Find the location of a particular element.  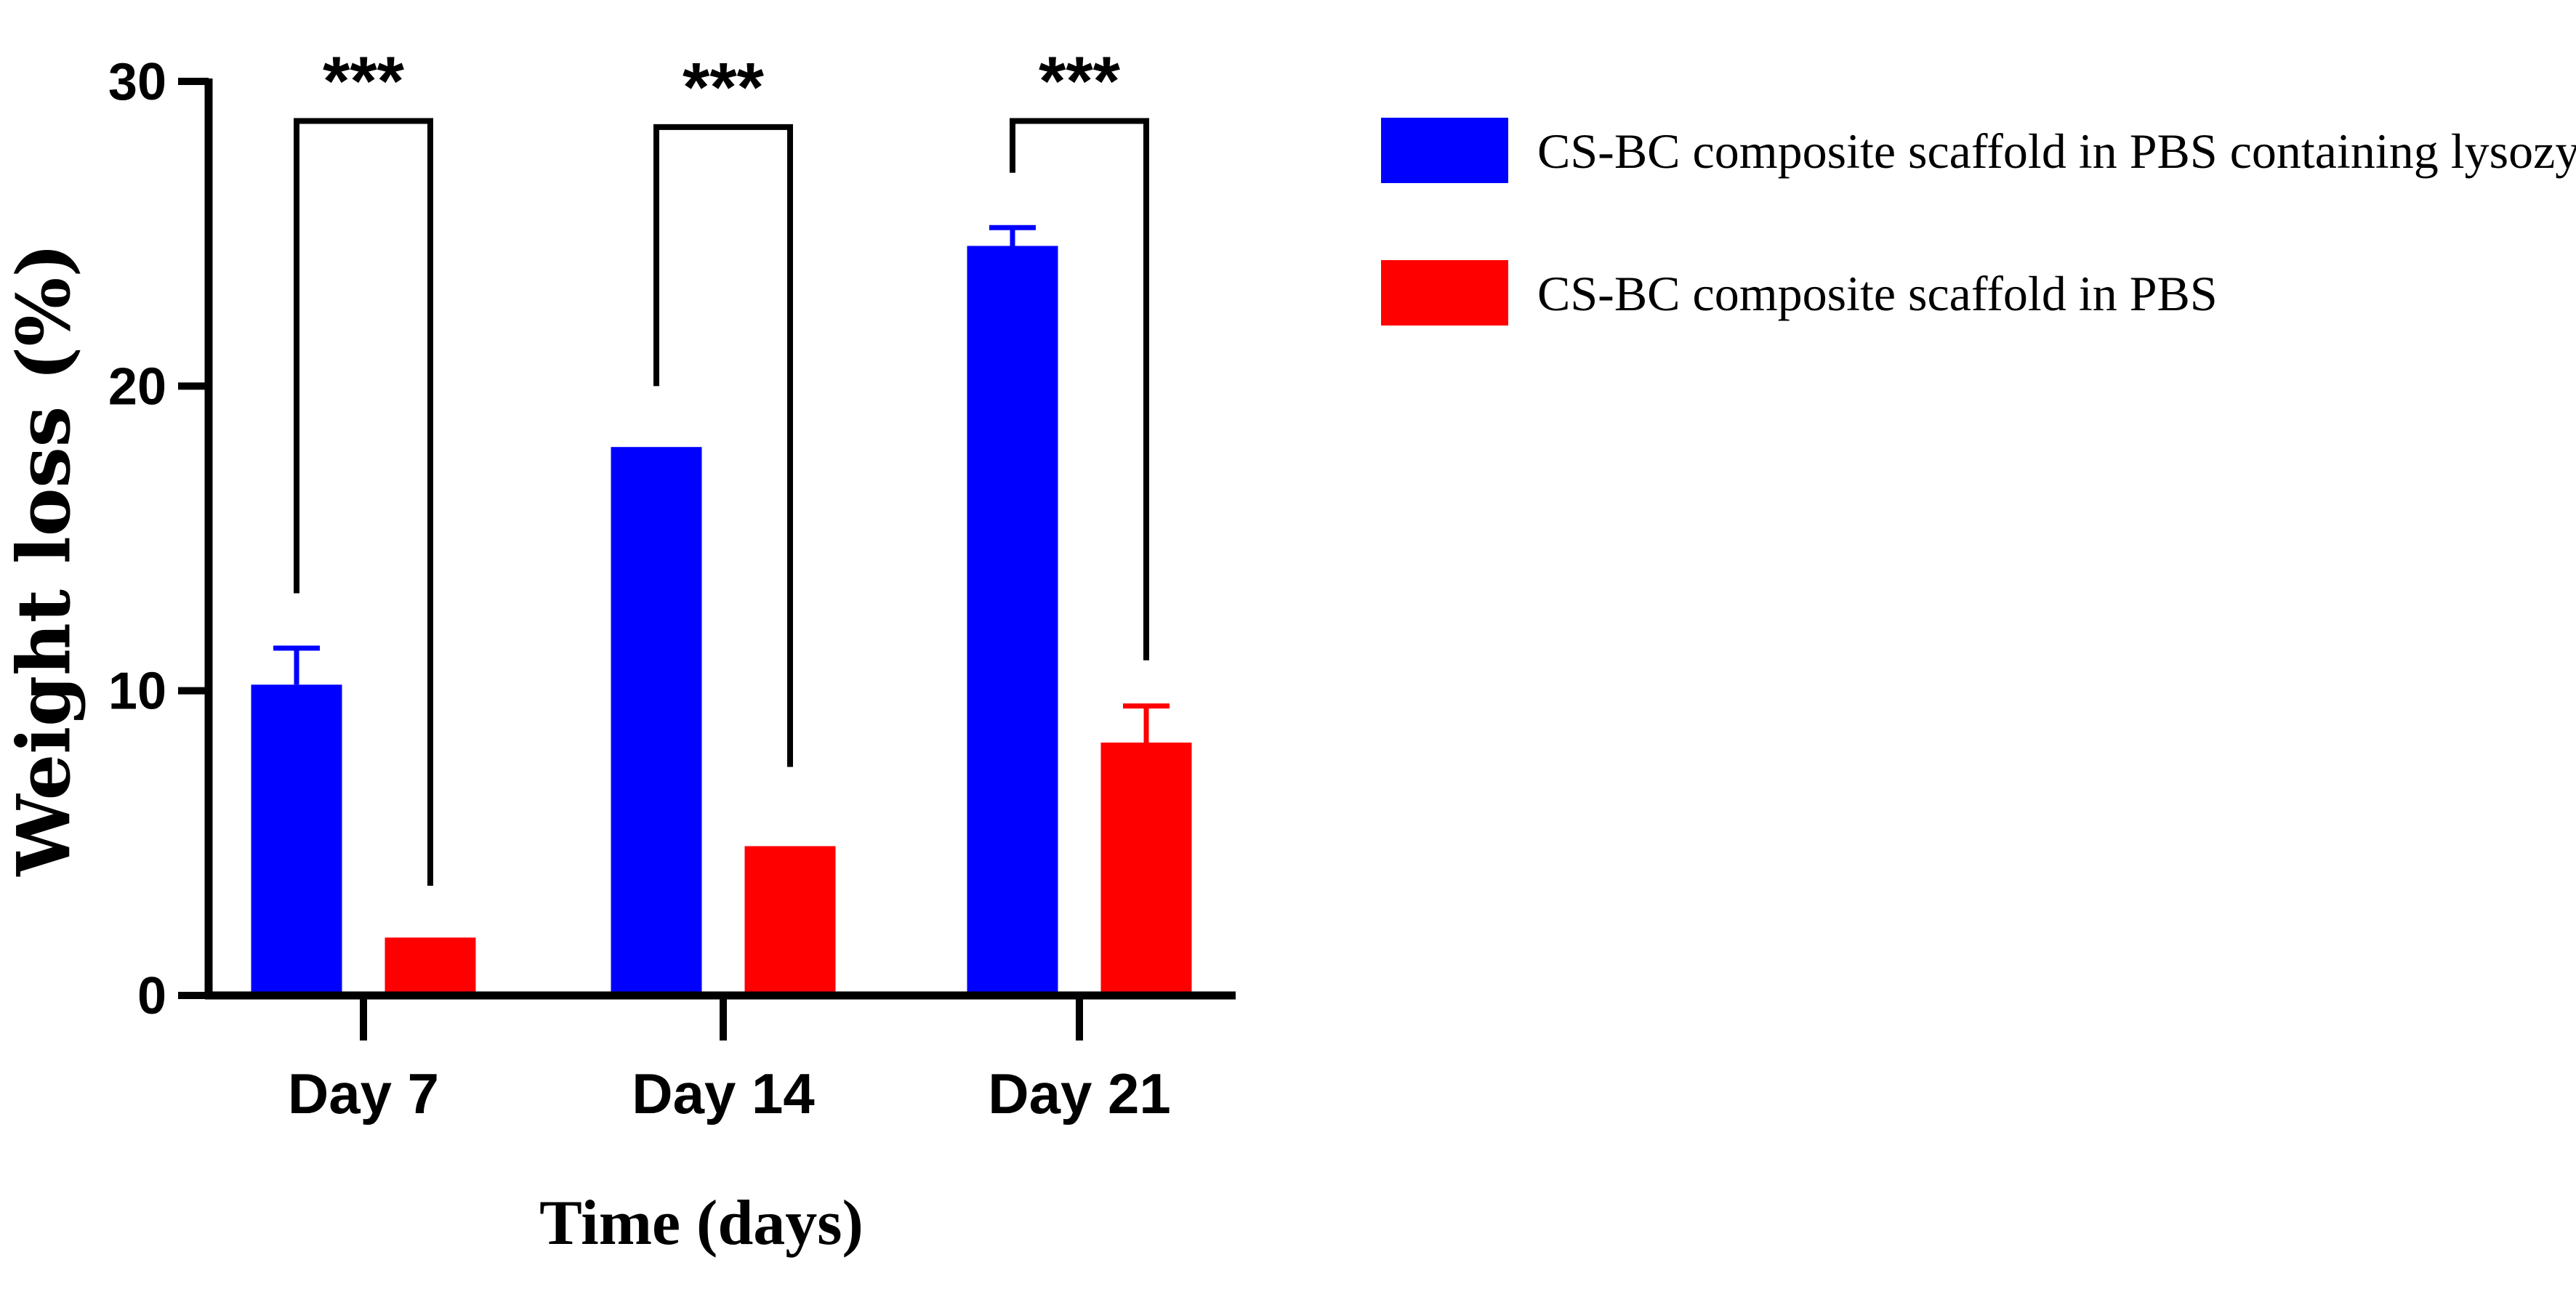

legend-label-series-2: CS-BC composite scaffold in PBS is located at coordinates (1877, 293).